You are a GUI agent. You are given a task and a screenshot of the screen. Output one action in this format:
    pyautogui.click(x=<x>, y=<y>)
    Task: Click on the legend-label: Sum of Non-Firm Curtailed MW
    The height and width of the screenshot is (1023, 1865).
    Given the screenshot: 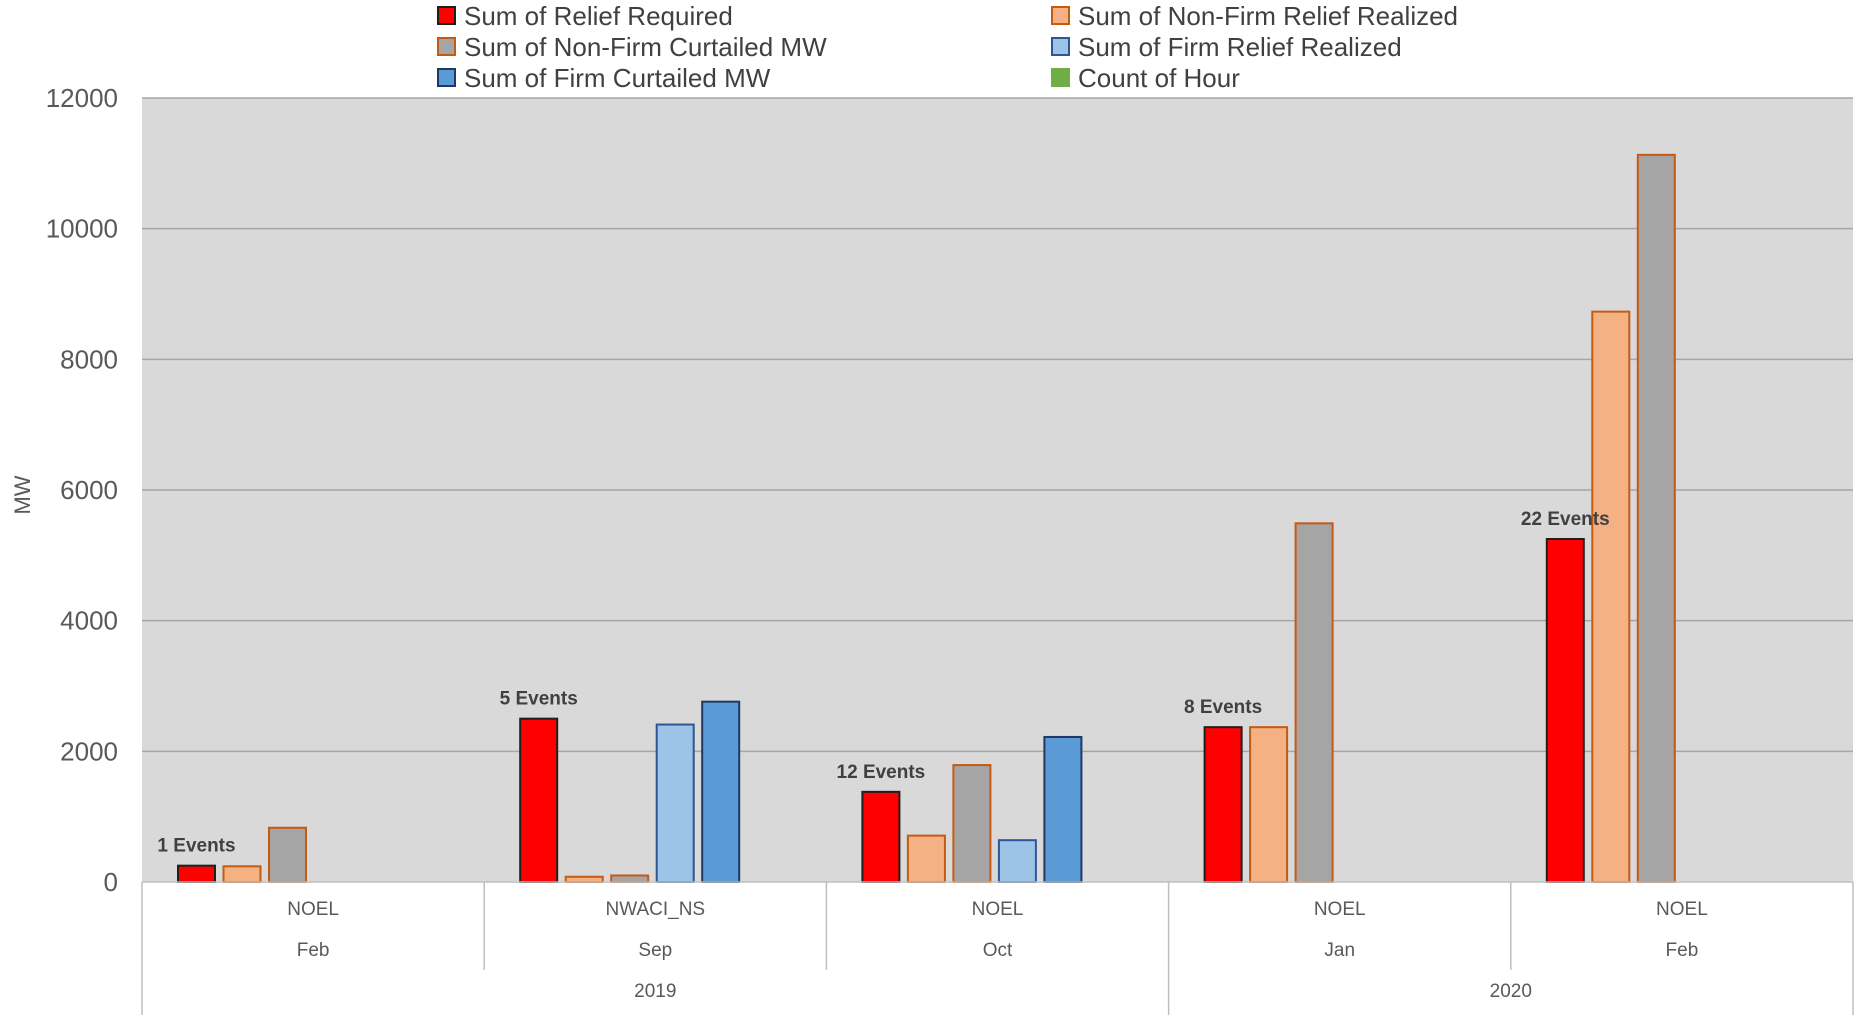 What is the action you would take?
    pyautogui.click(x=645, y=47)
    